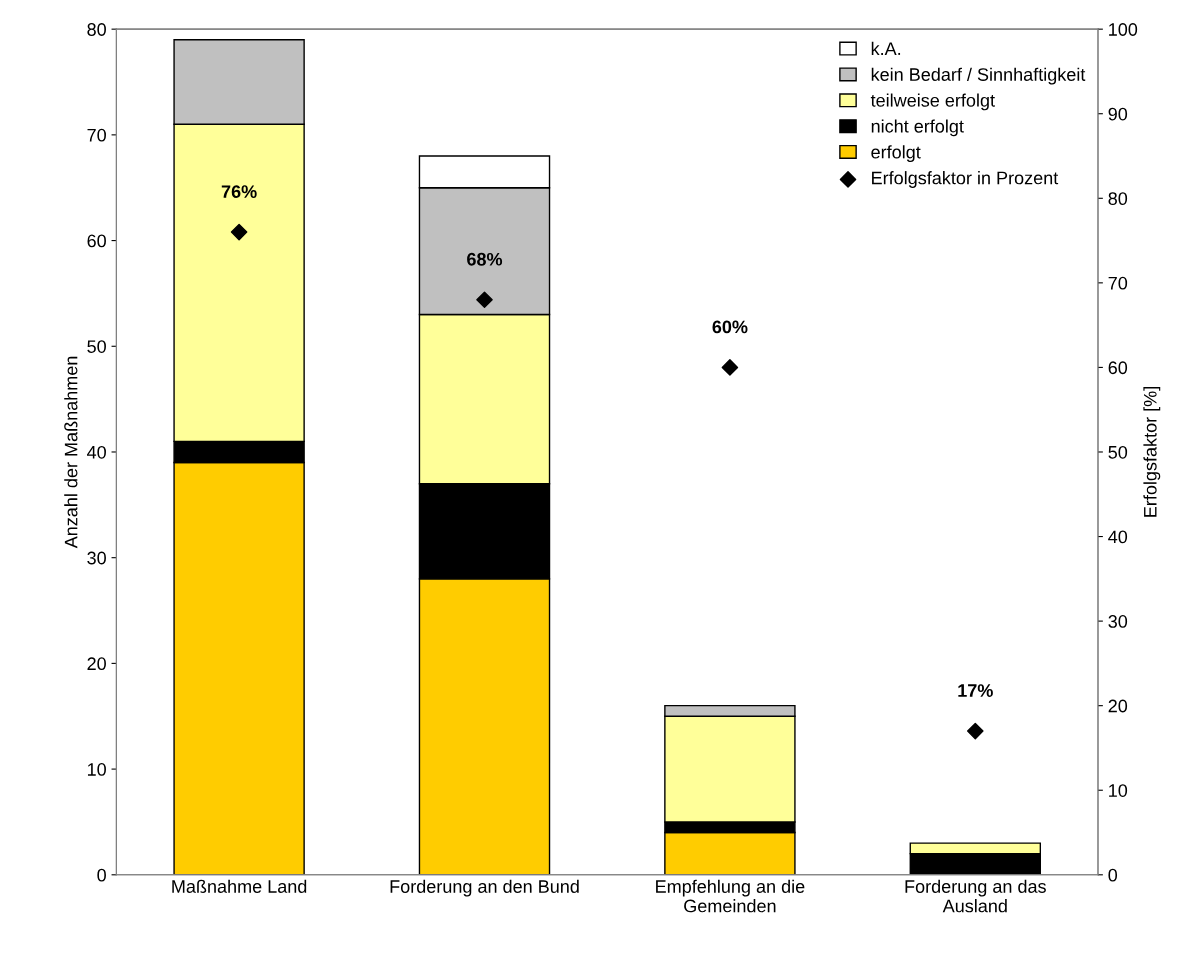 This screenshot has width=1200, height=972. I want to click on legend-label: nicht erfolgt, so click(917, 128).